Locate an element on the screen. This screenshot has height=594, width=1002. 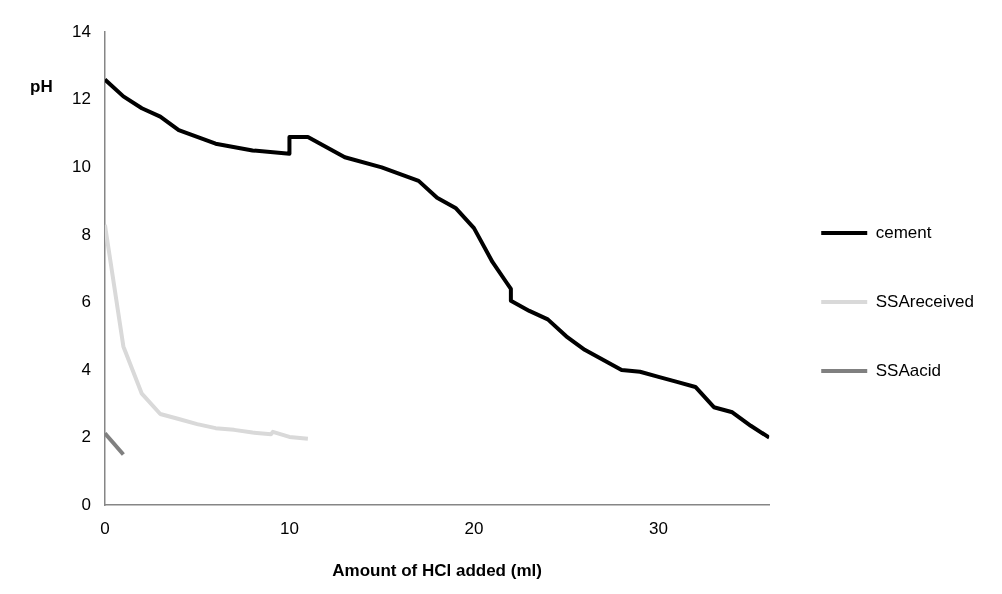
y-tick-label: 6 is located at coordinates (86, 302).